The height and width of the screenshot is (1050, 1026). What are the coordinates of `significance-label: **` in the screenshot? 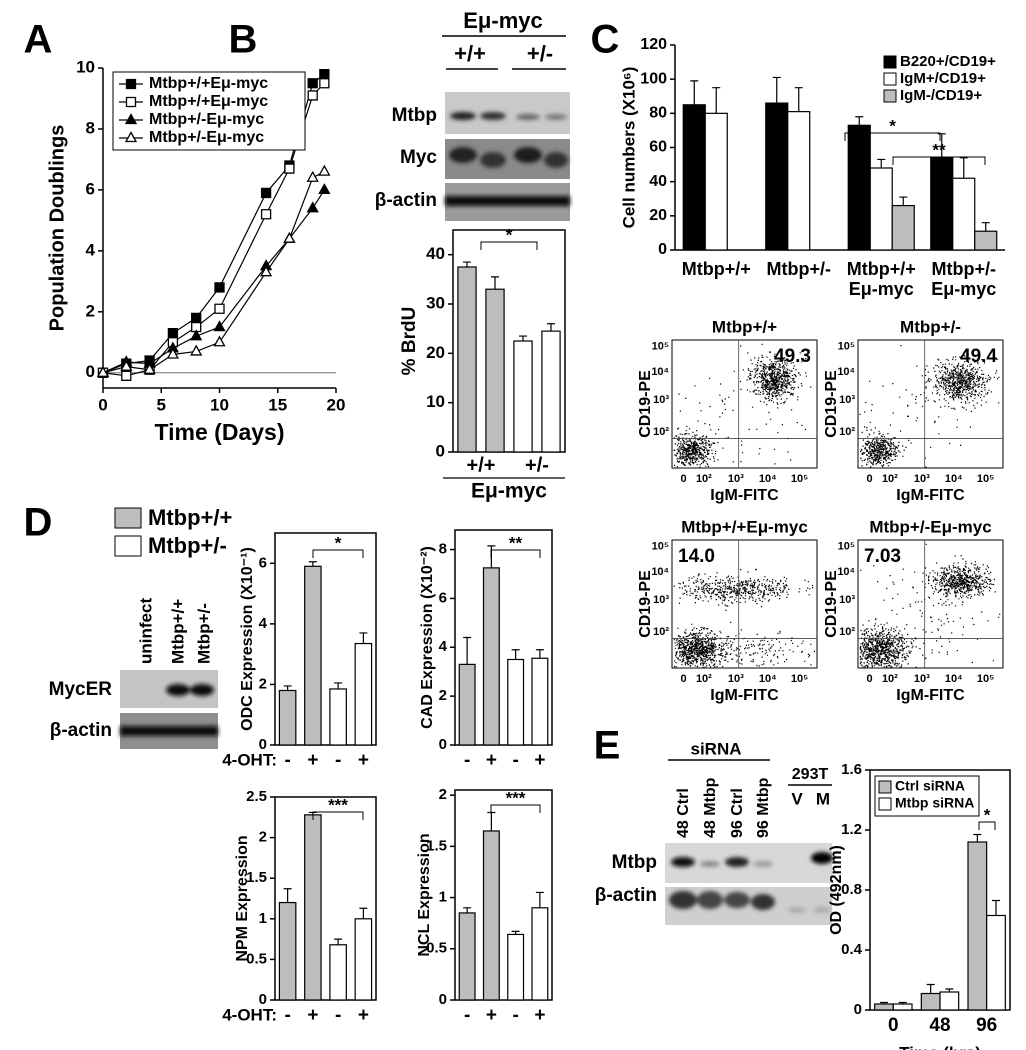 It's located at (939, 149).